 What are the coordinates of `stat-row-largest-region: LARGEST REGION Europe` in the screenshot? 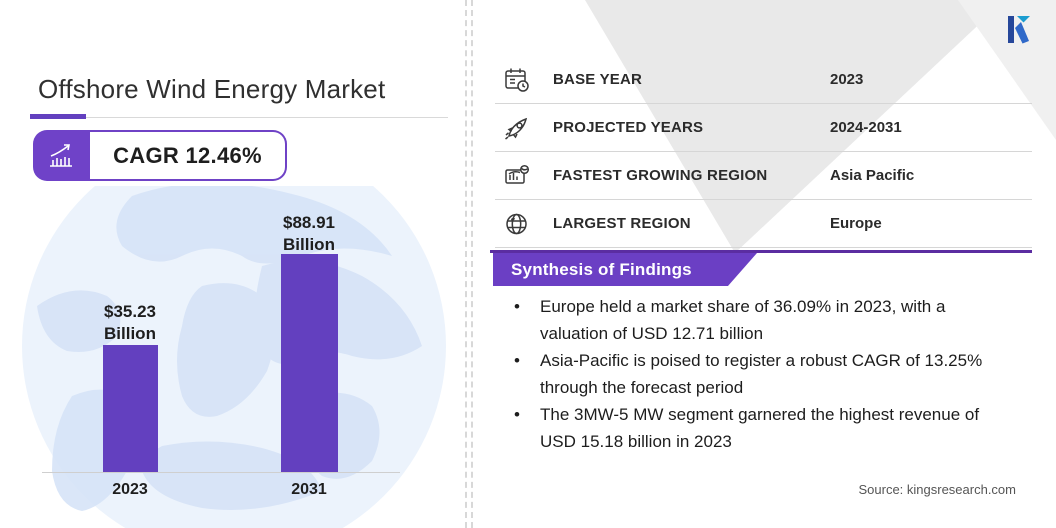 It's located at (763, 224).